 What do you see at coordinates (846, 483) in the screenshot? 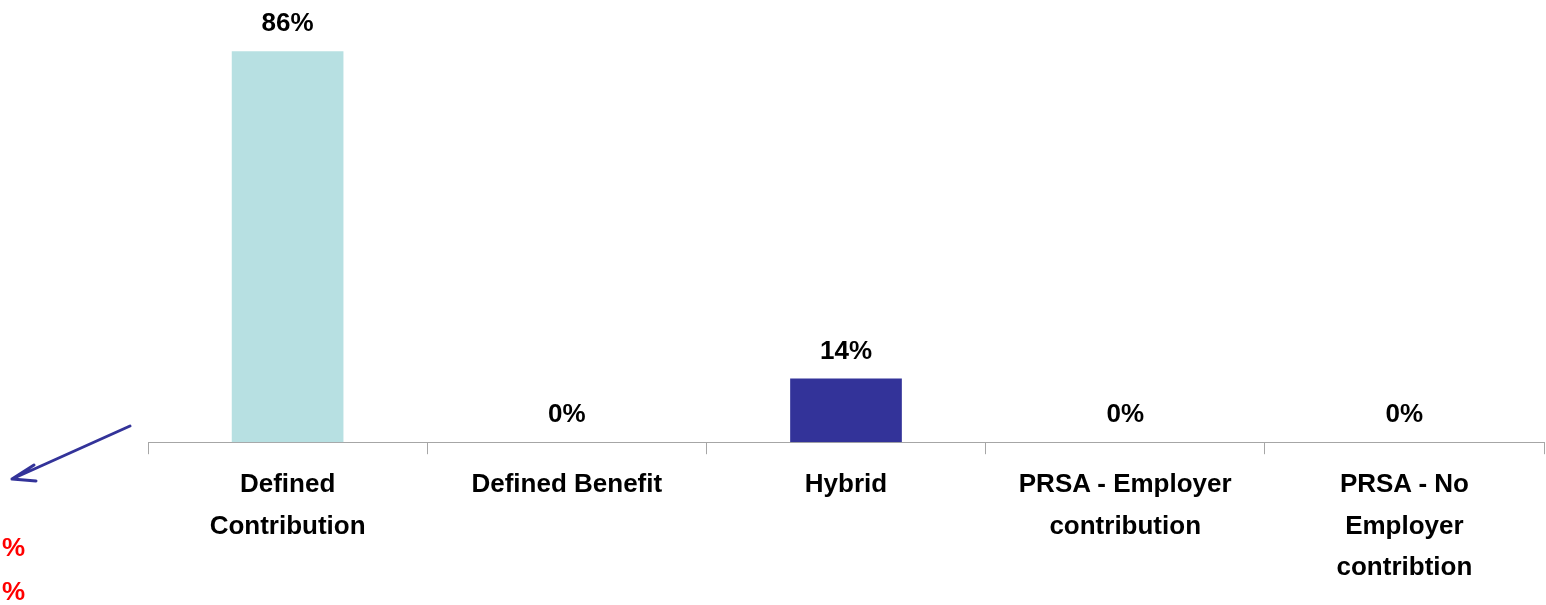
I see `x-tick-label: Hybrid` at bounding box center [846, 483].